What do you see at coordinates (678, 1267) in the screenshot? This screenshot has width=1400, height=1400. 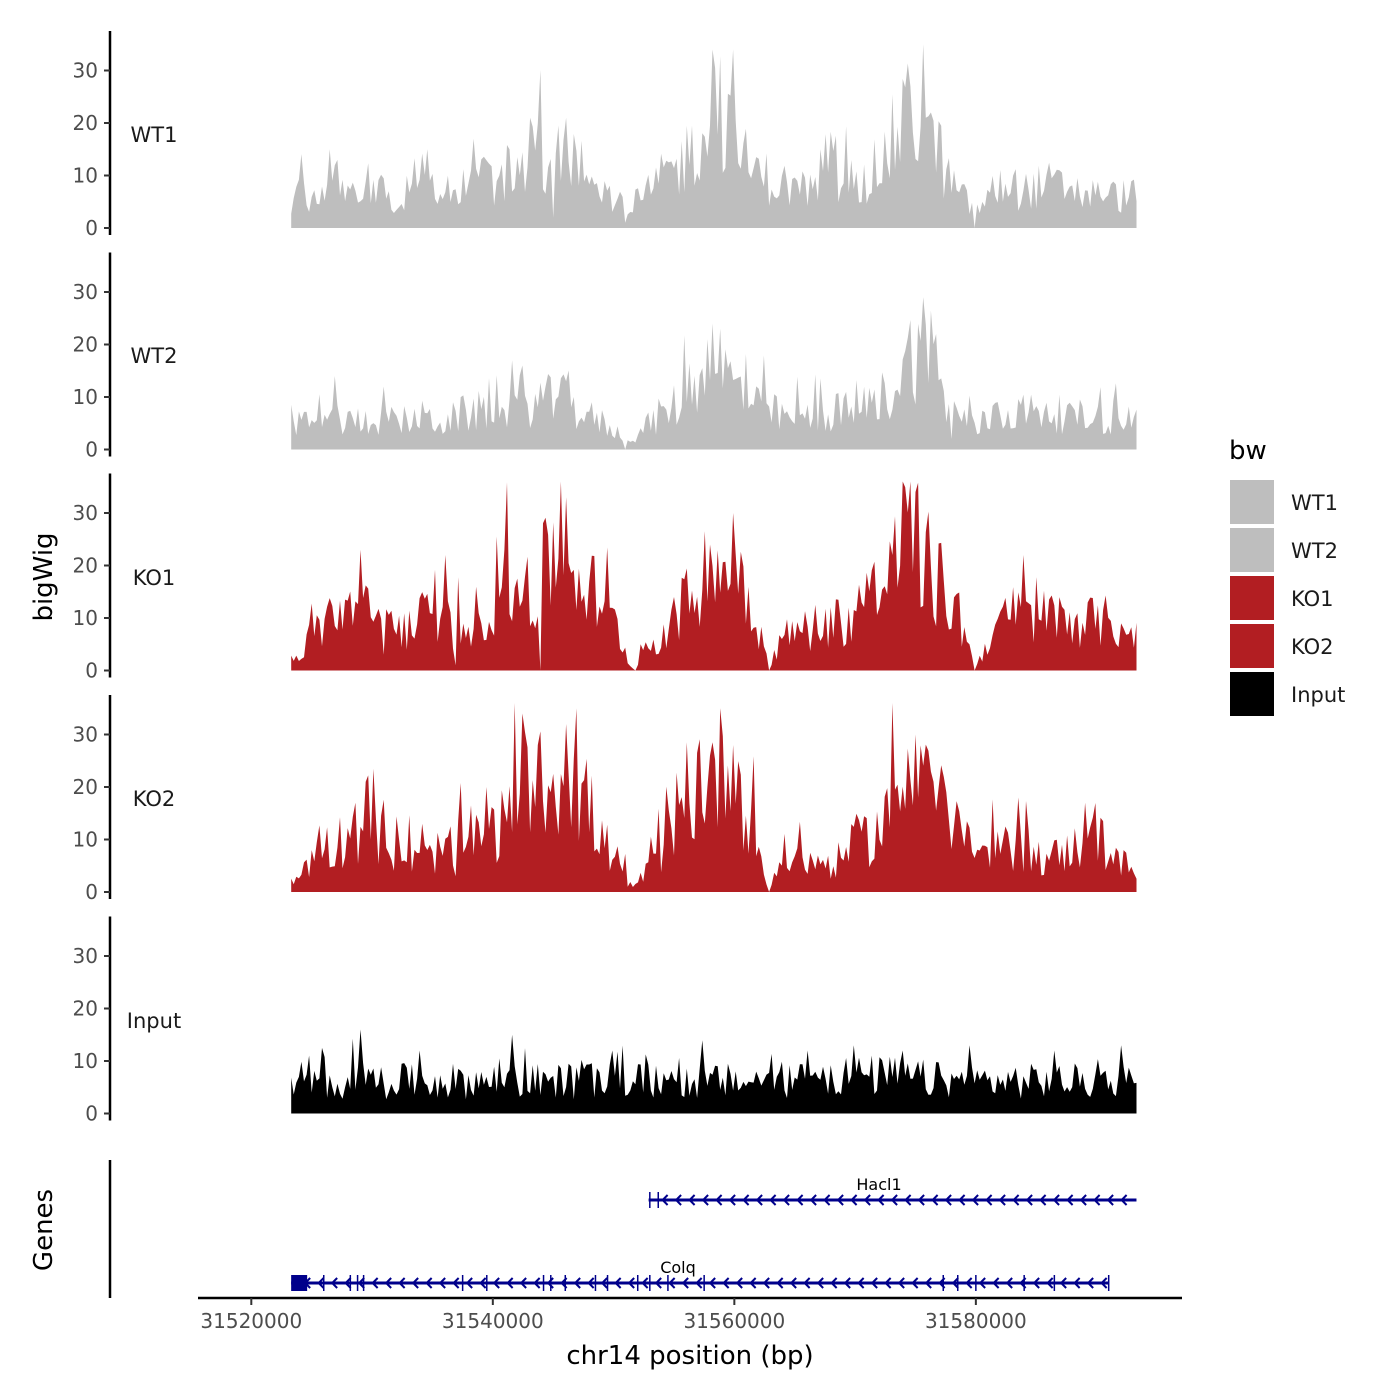 I see `gene-name-colq: Colq` at bounding box center [678, 1267].